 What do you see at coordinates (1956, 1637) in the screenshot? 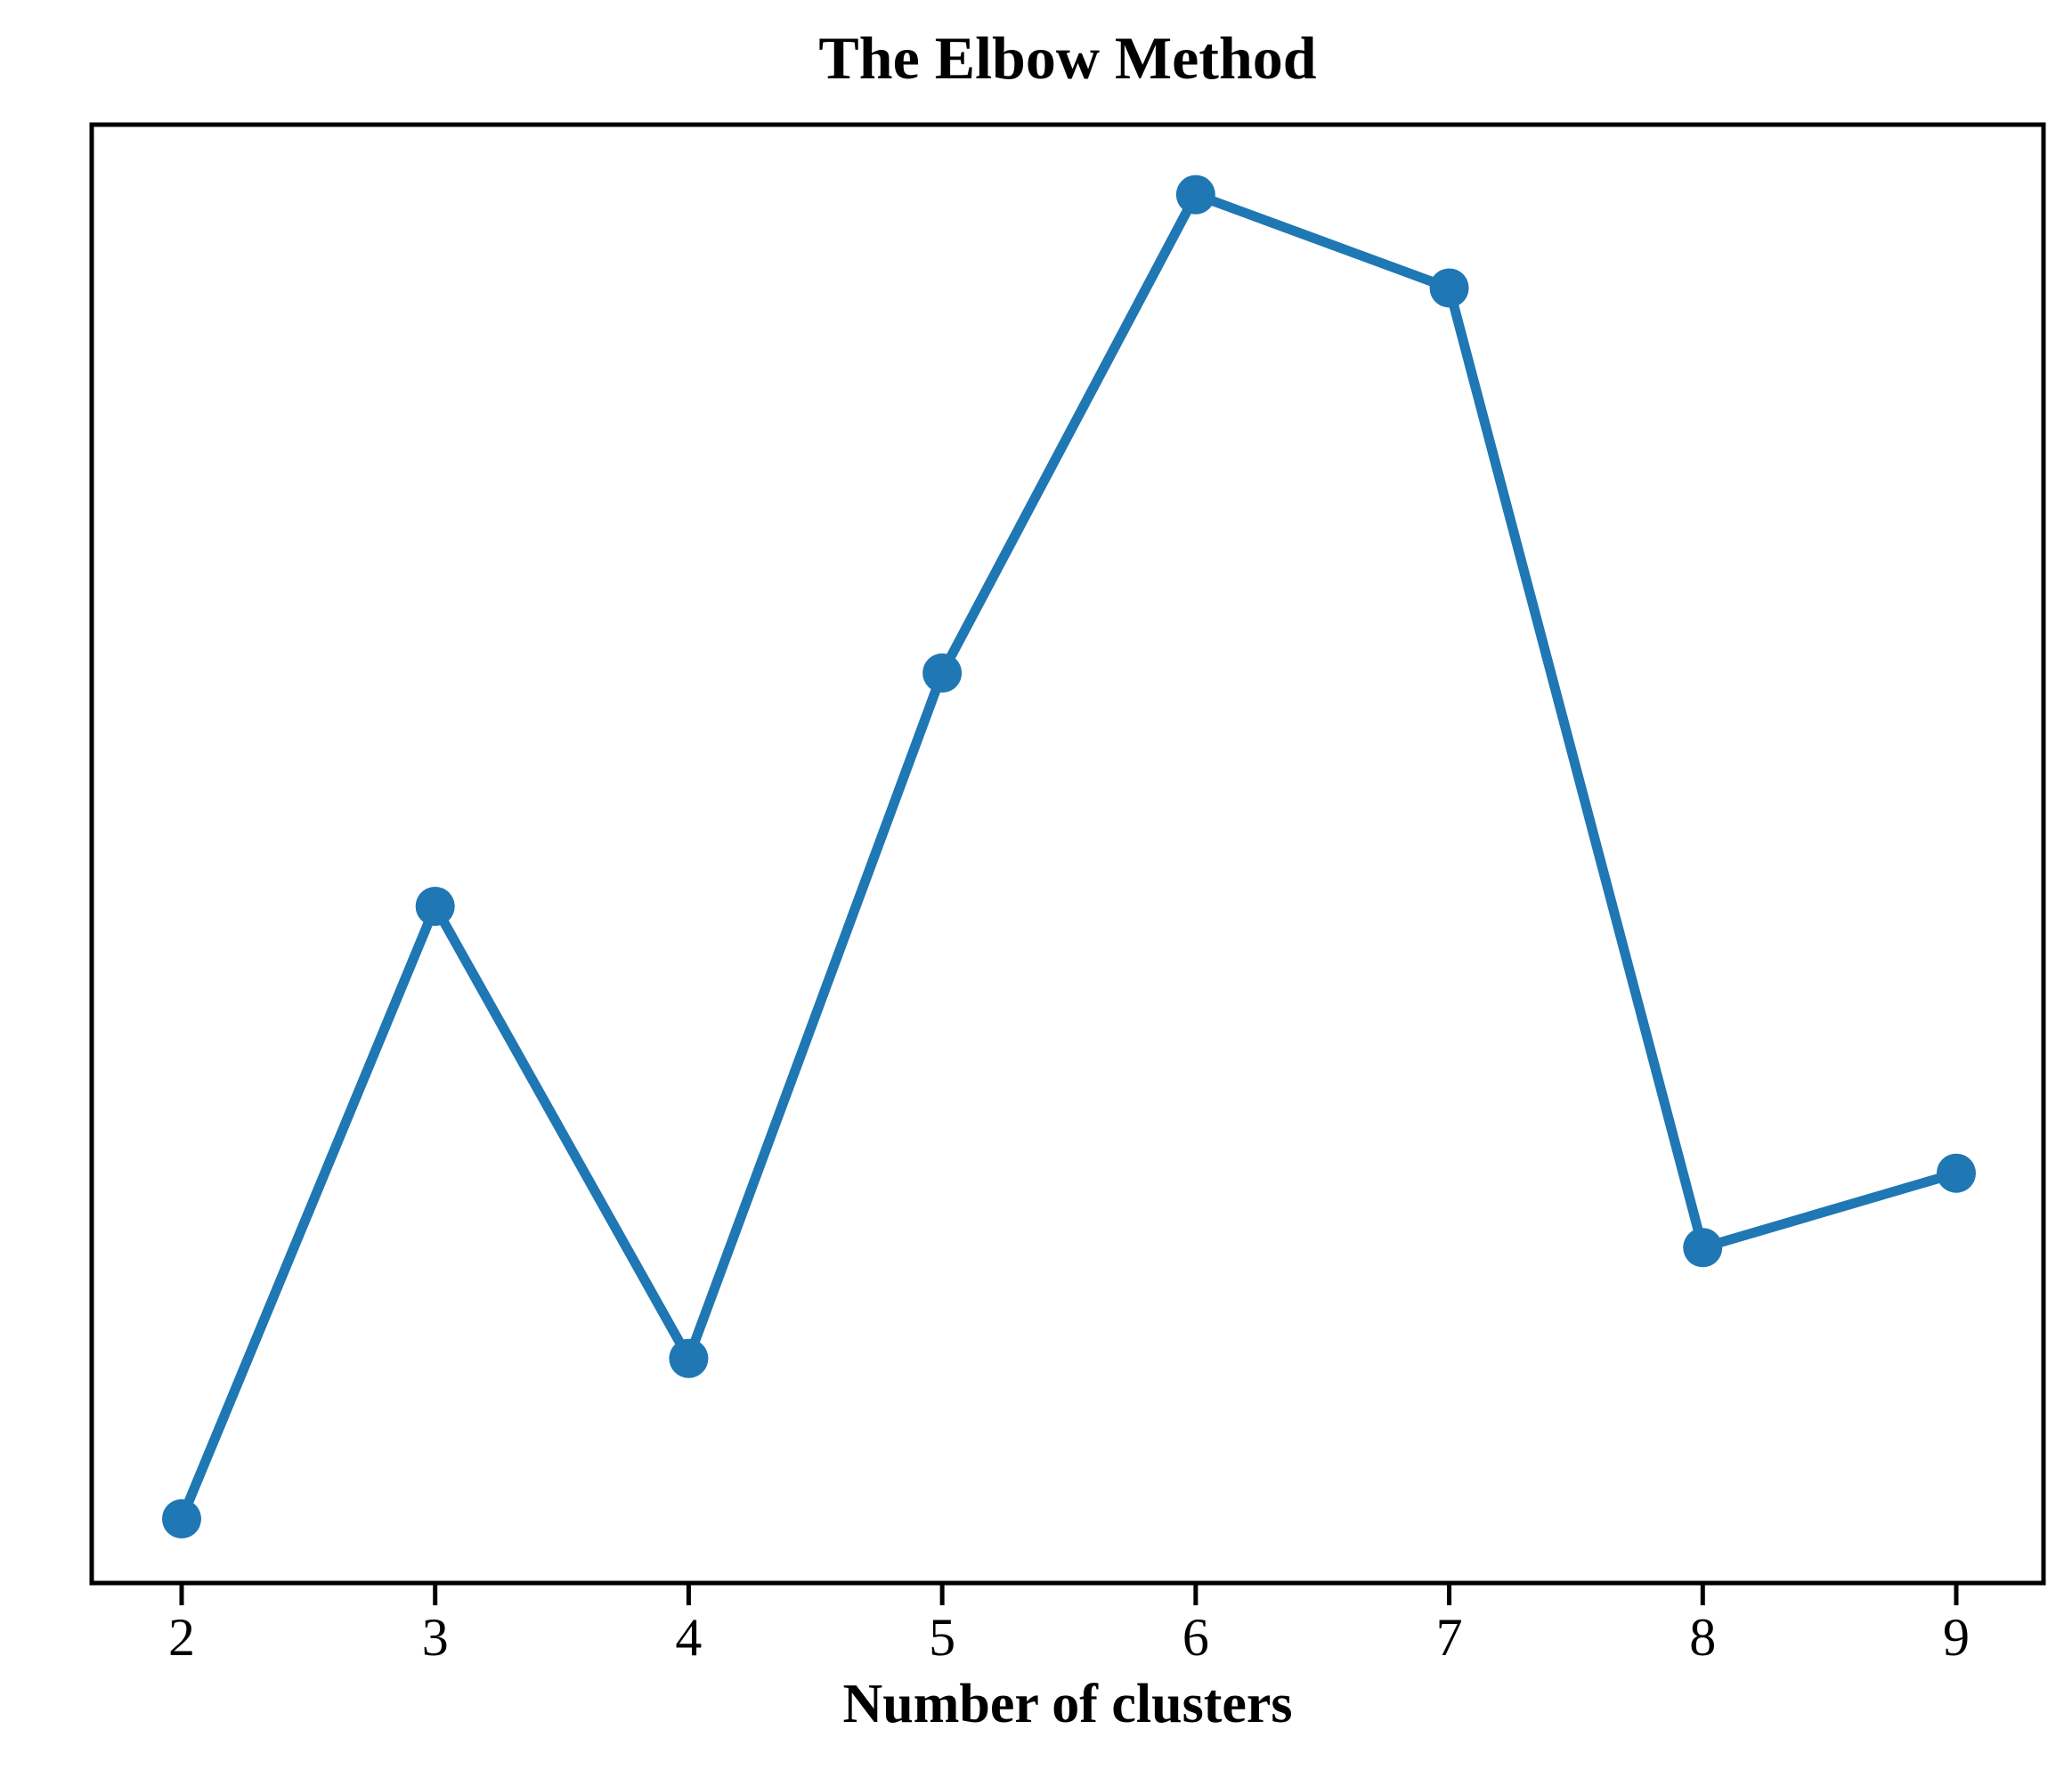
I see `x-tick-label: 9` at bounding box center [1956, 1637].